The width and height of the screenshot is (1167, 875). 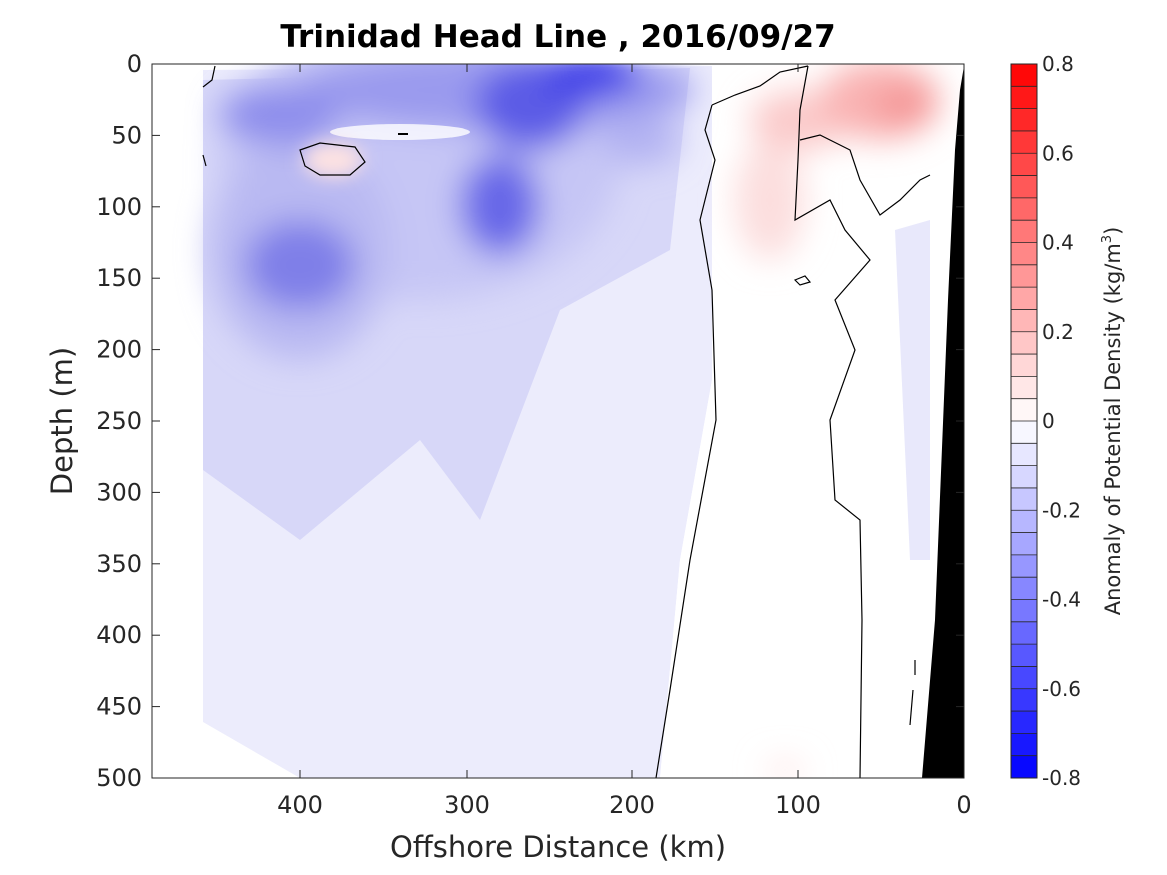 I want to click on chart-title: Trinidad Head Line , 2016/09/27, so click(x=557, y=37).